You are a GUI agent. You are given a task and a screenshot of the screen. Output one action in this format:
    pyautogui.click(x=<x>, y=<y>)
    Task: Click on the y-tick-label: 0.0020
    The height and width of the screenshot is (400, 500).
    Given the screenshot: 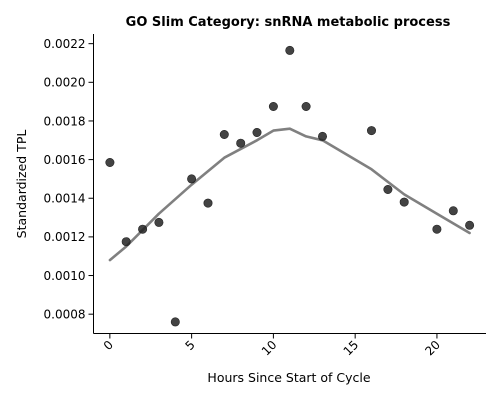 What is the action you would take?
    pyautogui.click(x=65, y=83)
    